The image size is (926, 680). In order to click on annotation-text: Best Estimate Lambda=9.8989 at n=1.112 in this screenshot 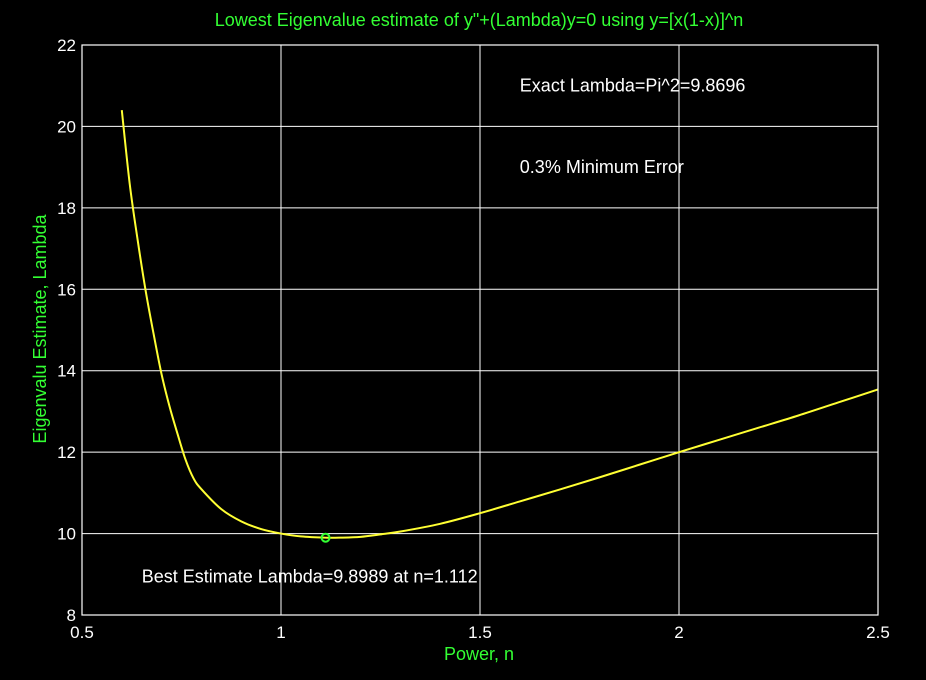, I will do `click(310, 576)`.